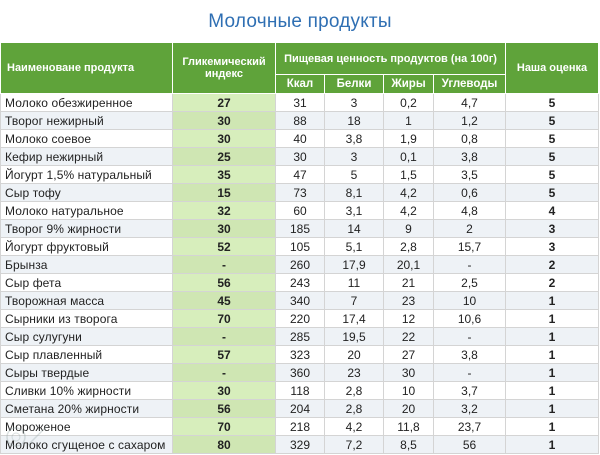 This screenshot has height=455, width=600. I want to click on table-row: Йогурт фруктовый 52 105 5,1 2,8 15,7 3, so click(300, 246).